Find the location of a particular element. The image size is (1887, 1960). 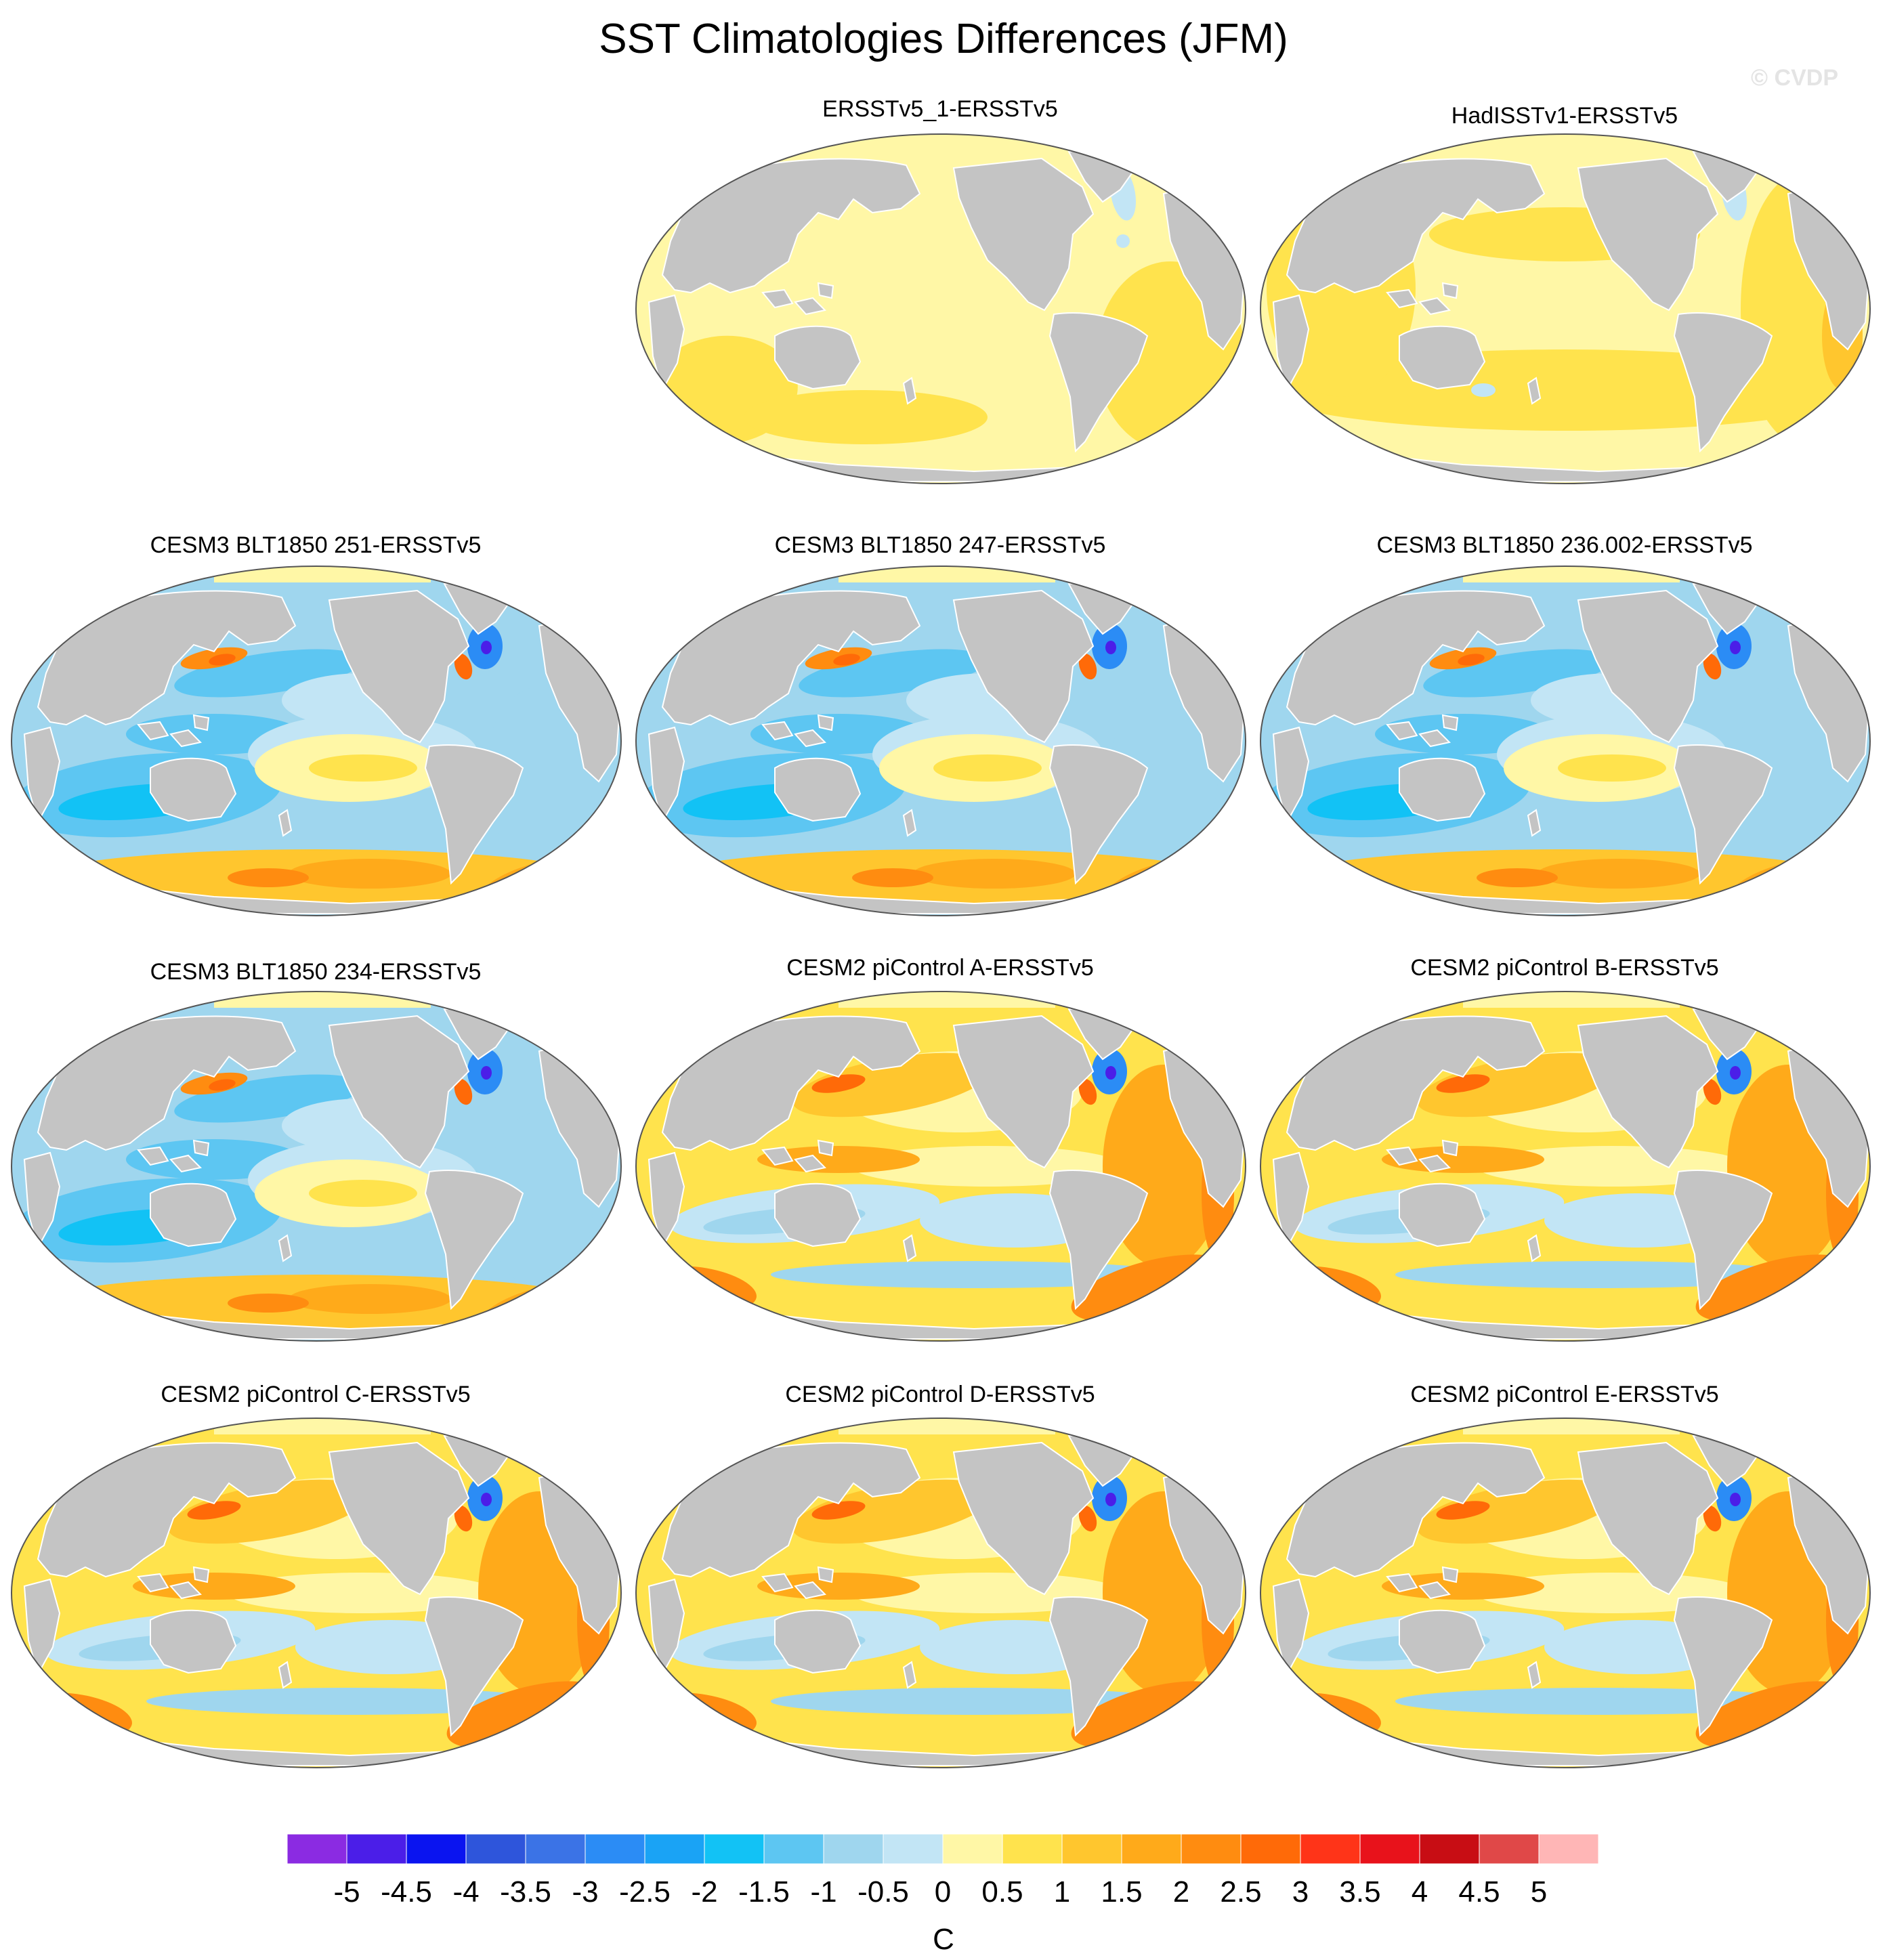

colorbar-tick-label: 0.5 is located at coordinates (1002, 1892).